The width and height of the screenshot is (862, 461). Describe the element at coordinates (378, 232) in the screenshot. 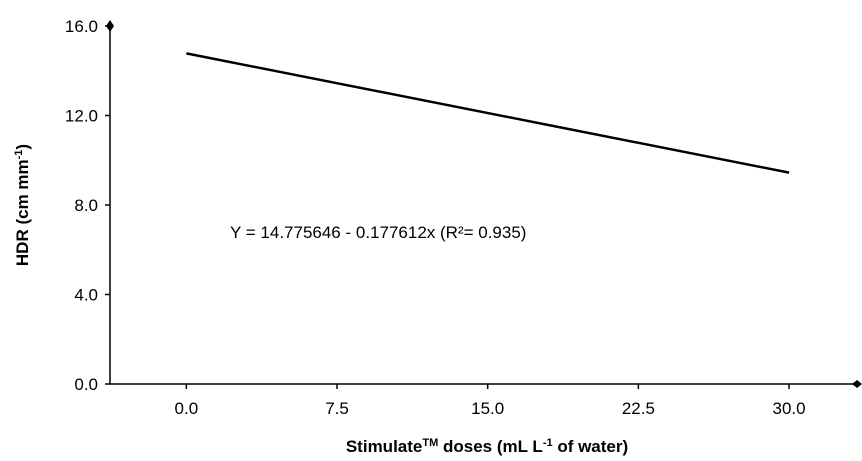

I see `equation: Y = 14.775646 - 0.177612x (R²= 0.935)` at that location.